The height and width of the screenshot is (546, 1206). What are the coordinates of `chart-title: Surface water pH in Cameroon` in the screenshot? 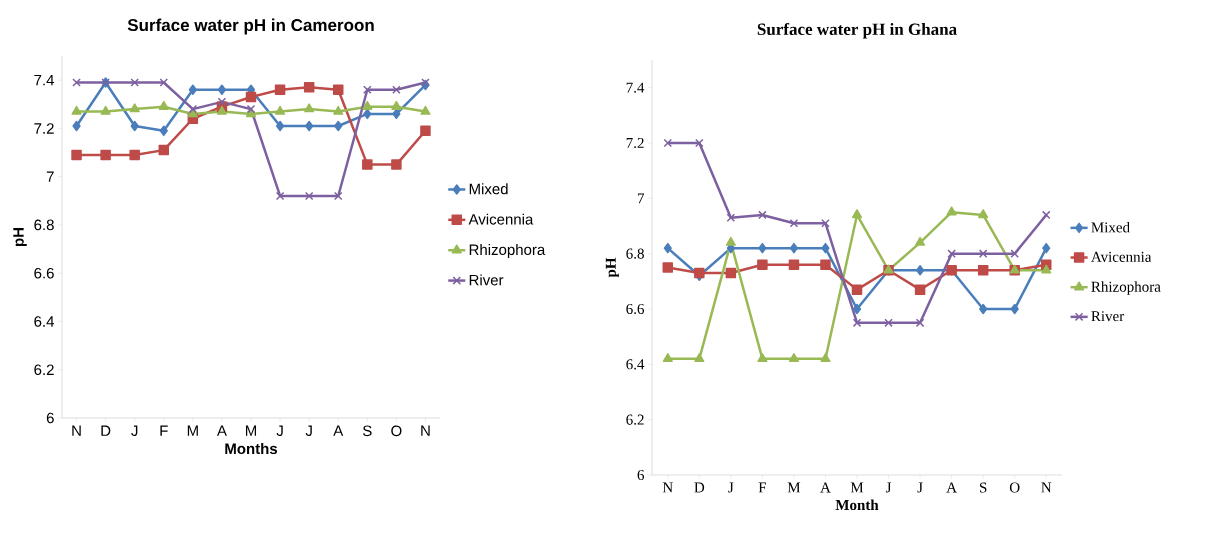 It's located at (250, 26).